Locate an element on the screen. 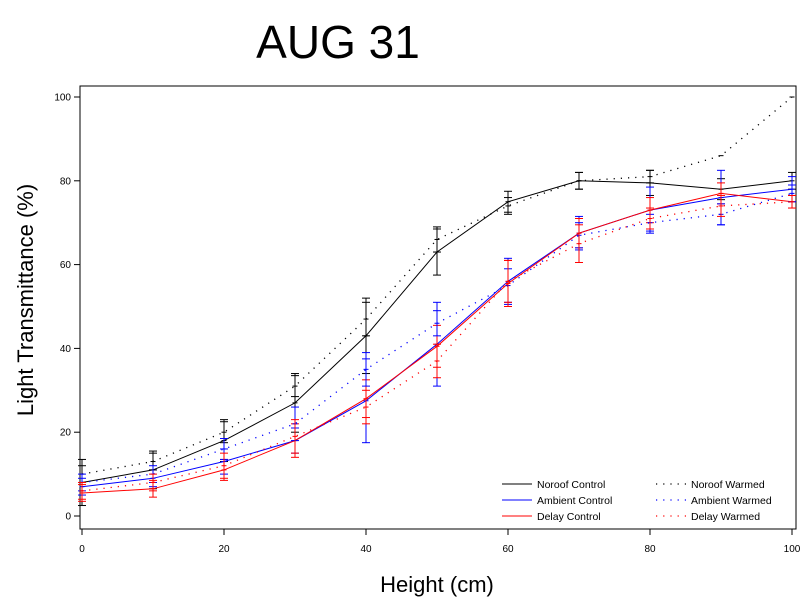 The image size is (808, 605). y-tick-label: 20 is located at coordinates (66, 433).